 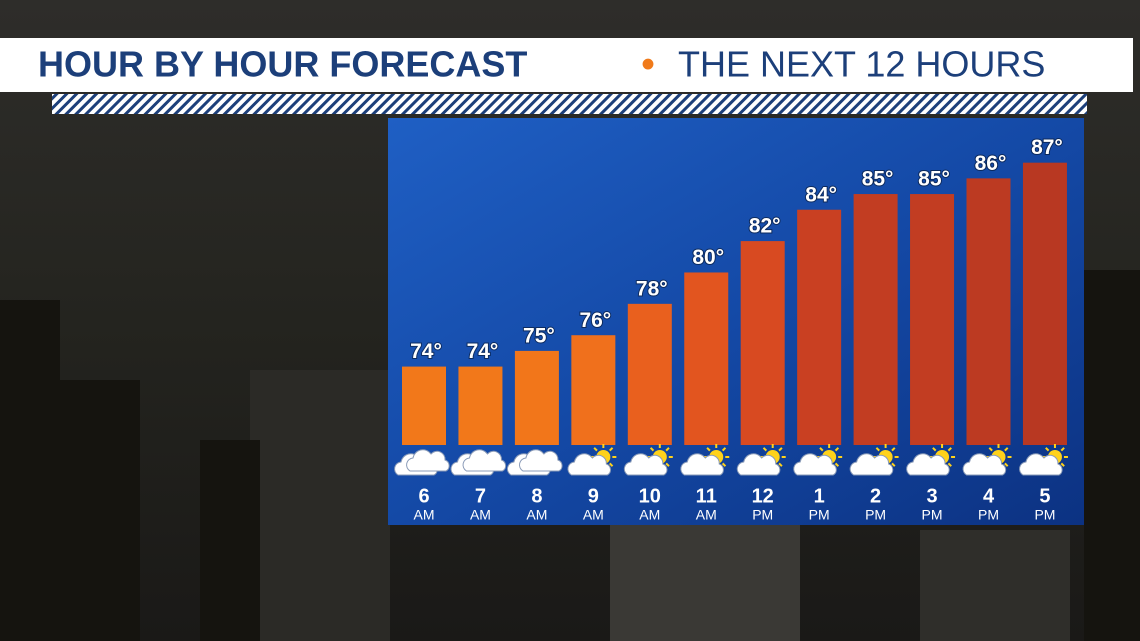 What do you see at coordinates (566, 65) in the screenshot?
I see `title-bar` at bounding box center [566, 65].